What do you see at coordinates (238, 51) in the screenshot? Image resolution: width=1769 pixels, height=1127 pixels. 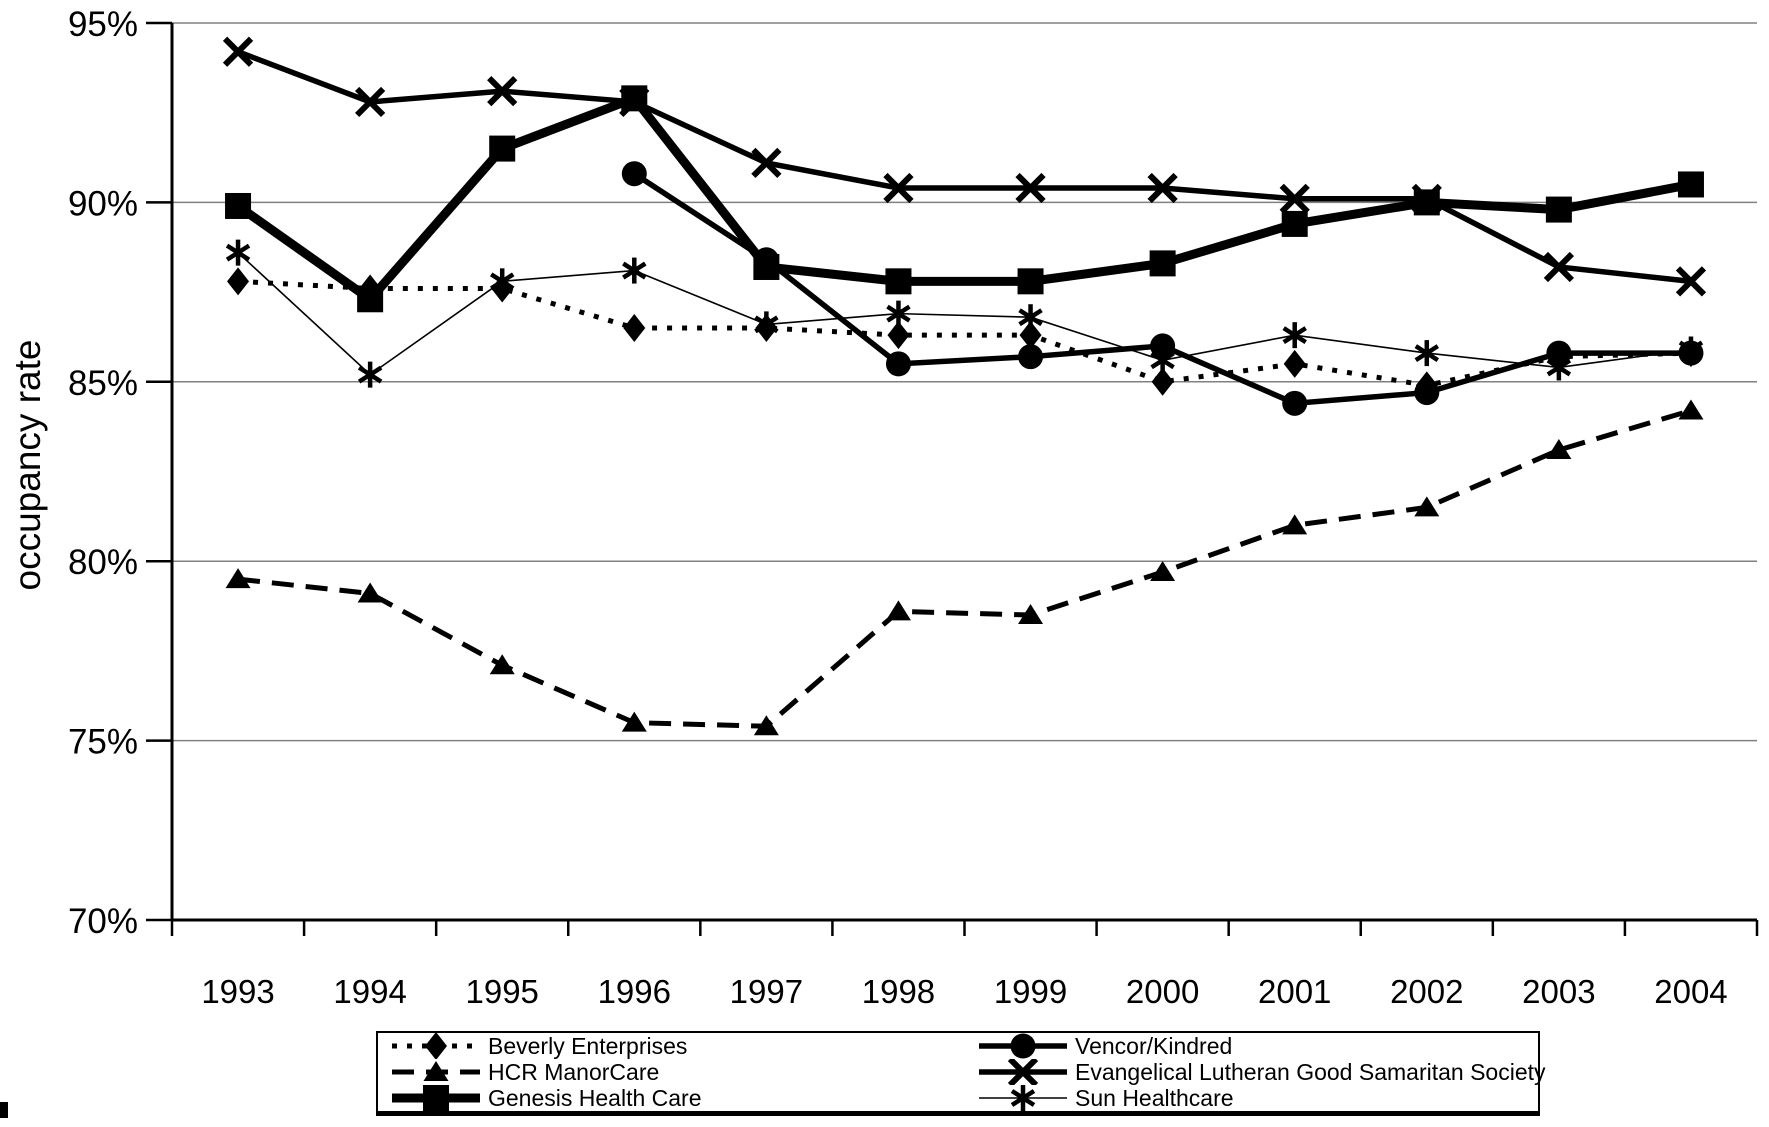 I see `data-point-evangelical-lutheran-good-samaritan-society-1993` at bounding box center [238, 51].